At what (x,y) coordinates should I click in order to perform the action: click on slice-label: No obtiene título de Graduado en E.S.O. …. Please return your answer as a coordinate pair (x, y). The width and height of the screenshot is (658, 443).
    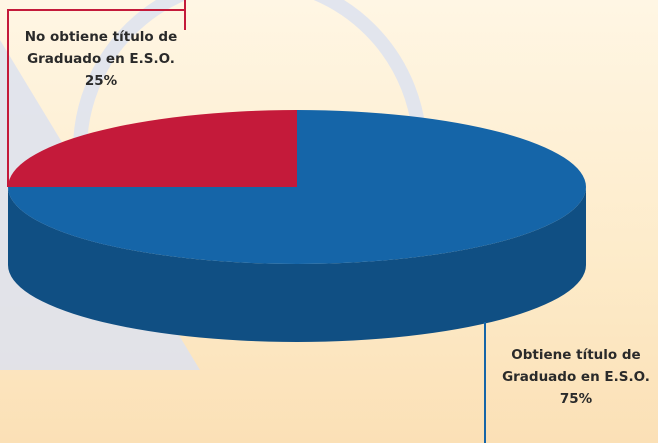
    Looking at the image, I should click on (101, 59).